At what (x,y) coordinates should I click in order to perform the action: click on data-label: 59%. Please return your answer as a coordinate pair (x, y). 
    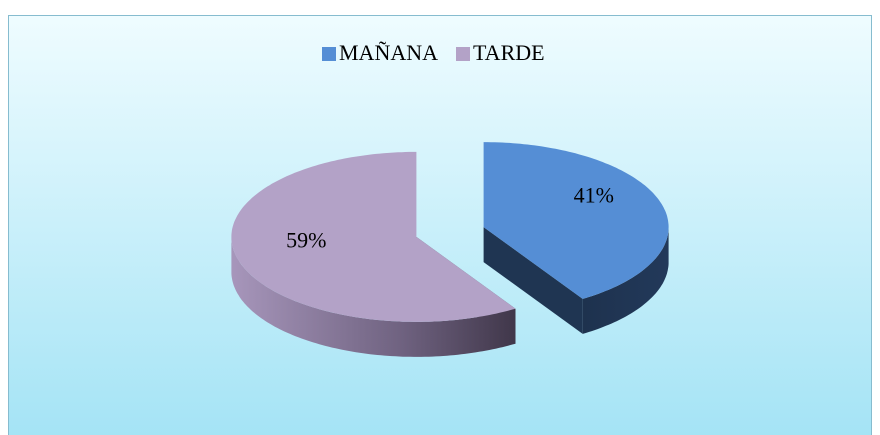
    Looking at the image, I should click on (306, 240).